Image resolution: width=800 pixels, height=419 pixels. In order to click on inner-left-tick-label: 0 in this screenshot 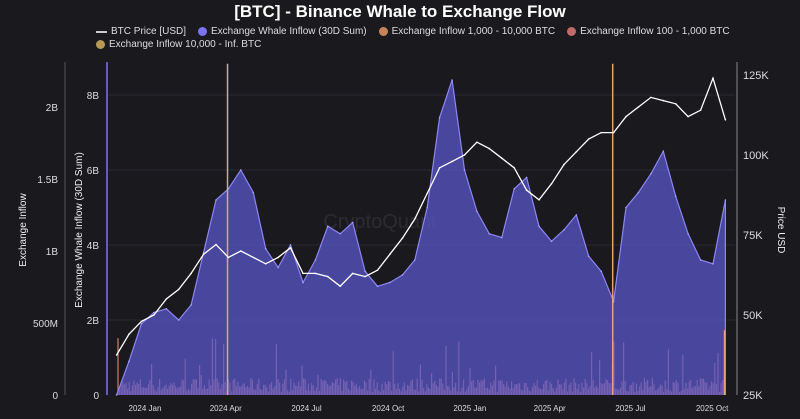, I will do `click(96, 396)`.